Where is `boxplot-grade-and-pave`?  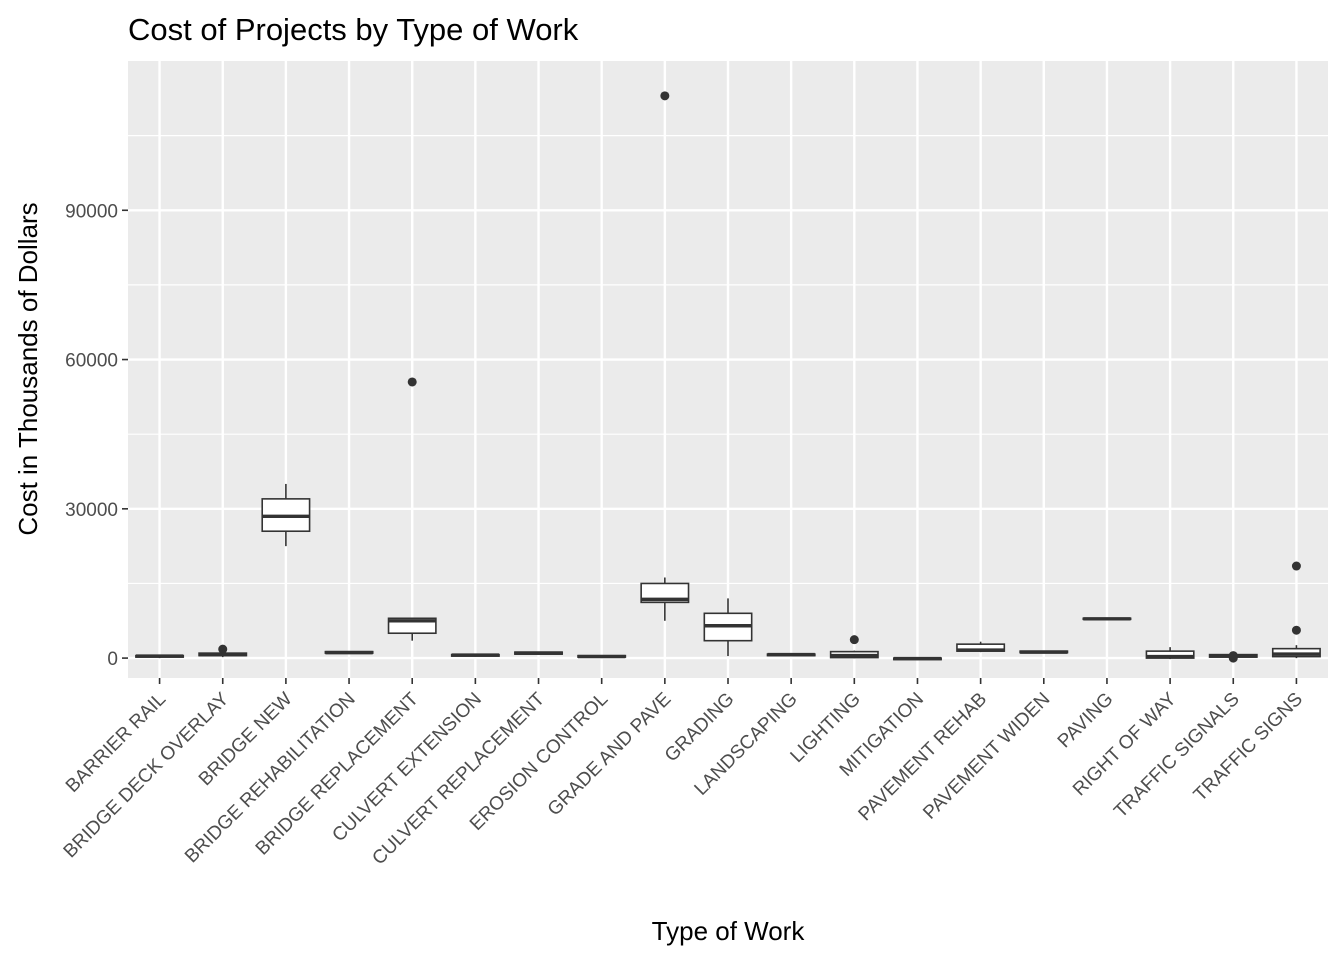
boxplot-grade-and-pave is located at coordinates (665, 356).